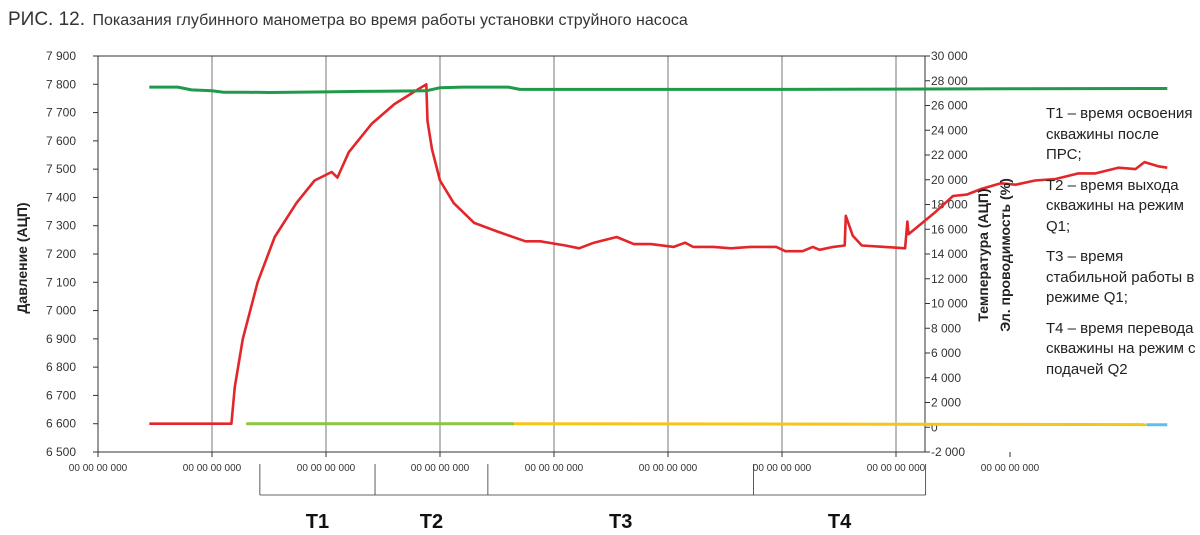  What do you see at coordinates (1115, 205) in the screenshot?
I see `legend-item-t2: Т2 – время выхода скважины на режим Q1;` at bounding box center [1115, 205].